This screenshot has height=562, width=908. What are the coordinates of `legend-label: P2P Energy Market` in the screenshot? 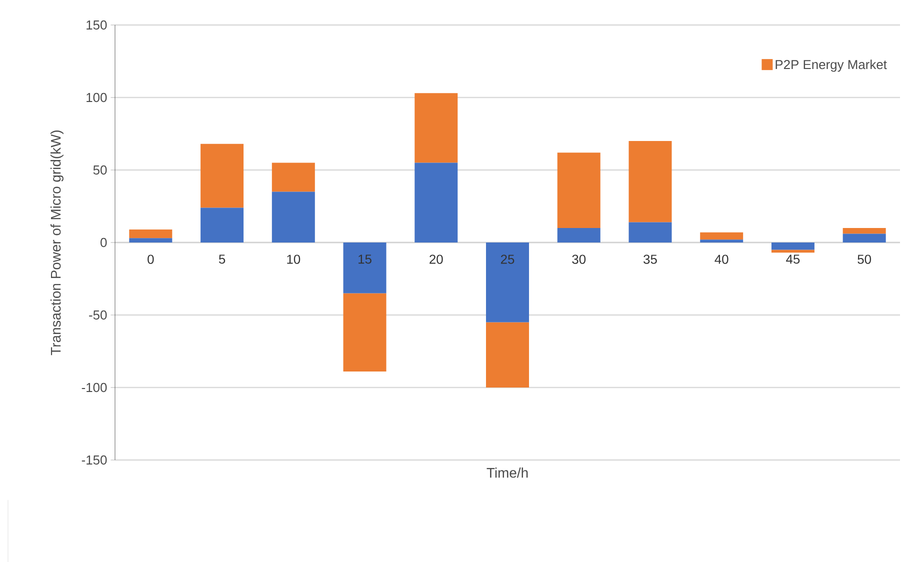 It's located at (831, 66).